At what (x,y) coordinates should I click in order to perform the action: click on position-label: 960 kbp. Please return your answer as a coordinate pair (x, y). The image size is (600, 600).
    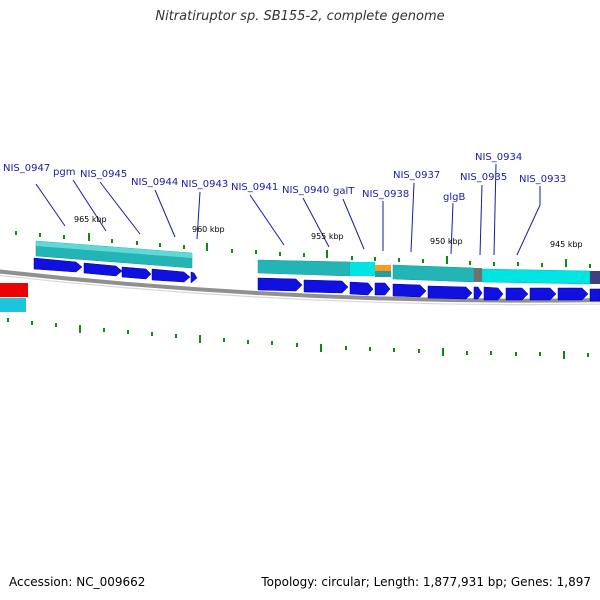
    Looking at the image, I should click on (208, 229).